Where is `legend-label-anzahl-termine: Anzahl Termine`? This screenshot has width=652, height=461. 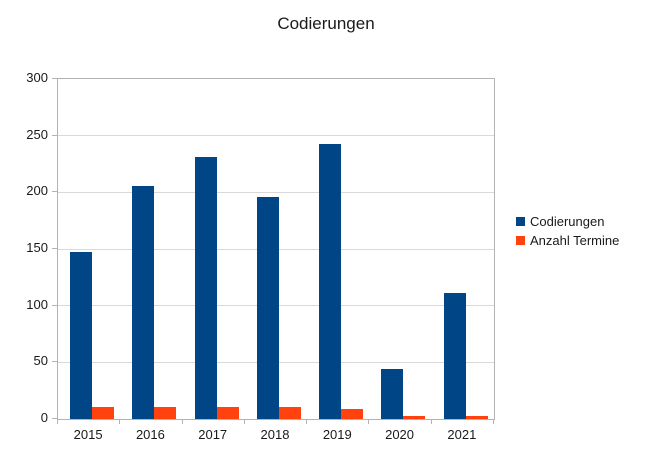 legend-label-anzahl-termine: Anzahl Termine is located at coordinates (575, 240).